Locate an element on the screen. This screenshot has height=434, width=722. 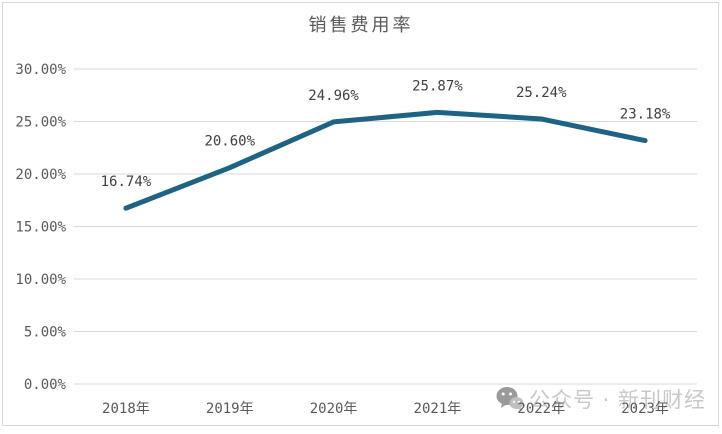
watermark-text: 公众号 · 新刊财经 is located at coordinates (618, 400).